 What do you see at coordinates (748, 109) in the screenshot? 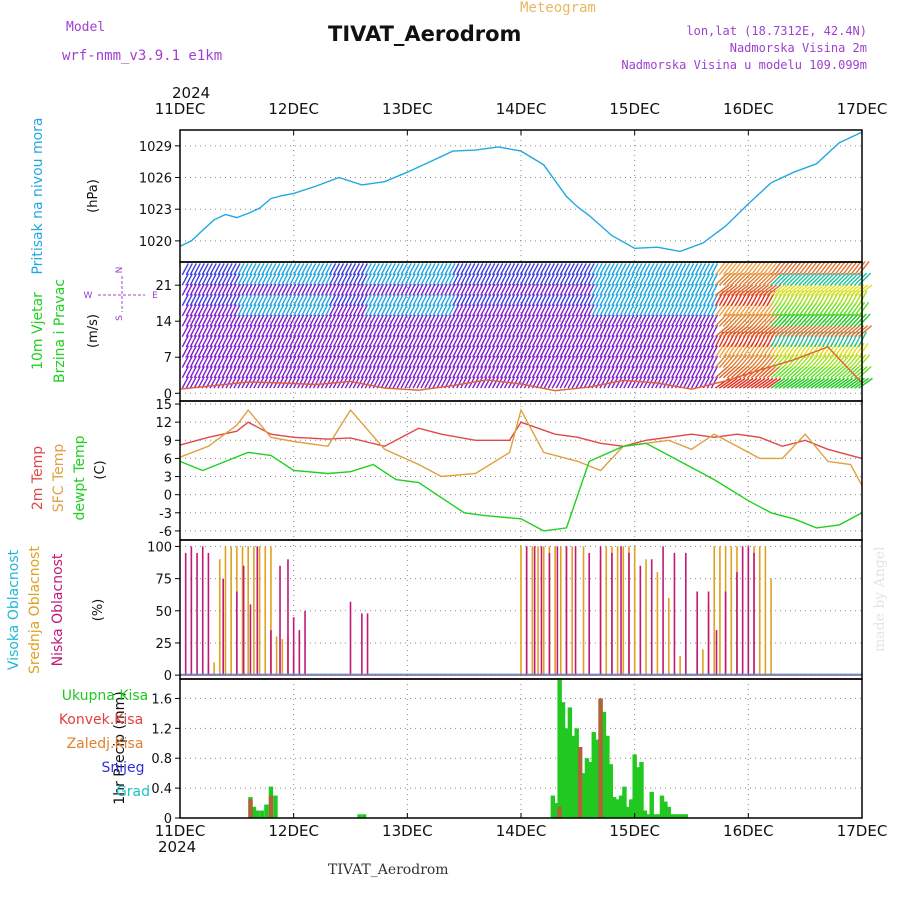
I see `x-tick-label-top: 16DEC` at bounding box center [748, 109].